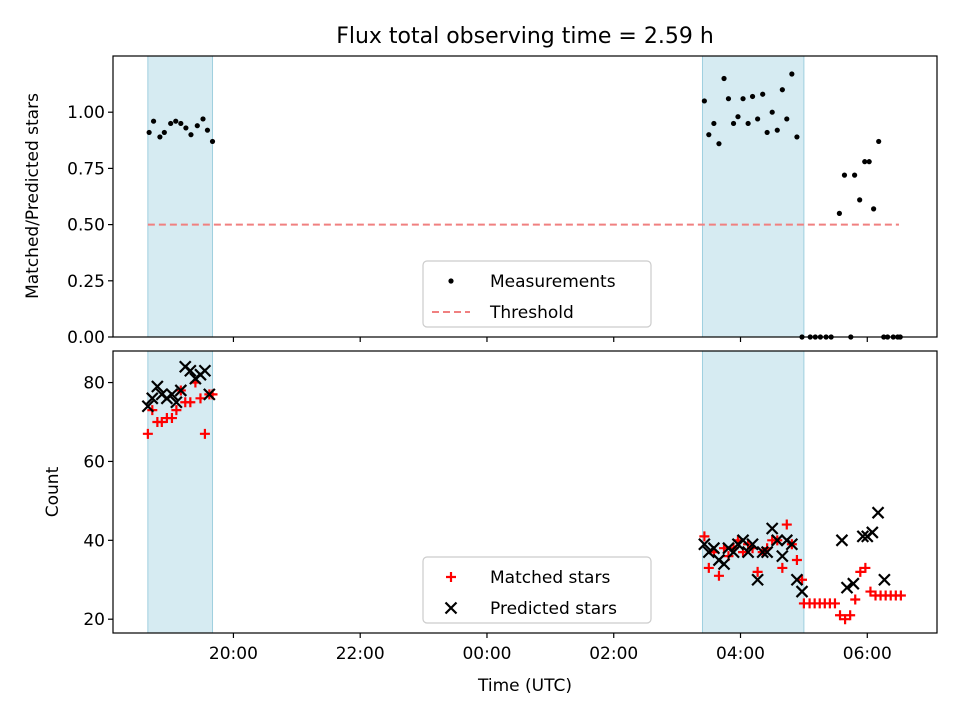 The width and height of the screenshot is (960, 724). I want to click on chart-title: Flux total observing time = 2.59 h, so click(525, 36).